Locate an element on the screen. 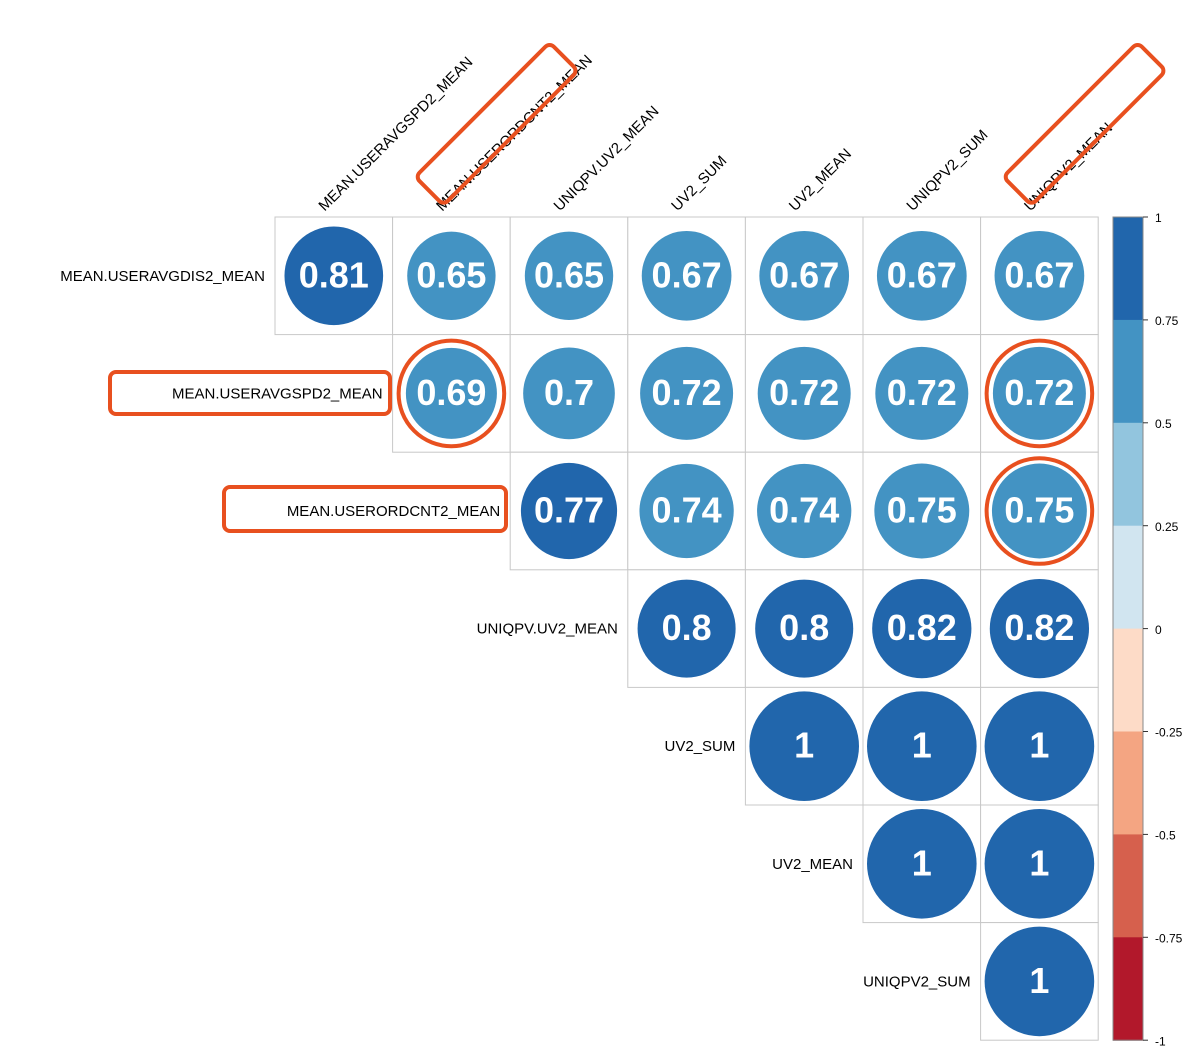 The image size is (1196, 1058). value-label: 0.81 is located at coordinates (334, 274).